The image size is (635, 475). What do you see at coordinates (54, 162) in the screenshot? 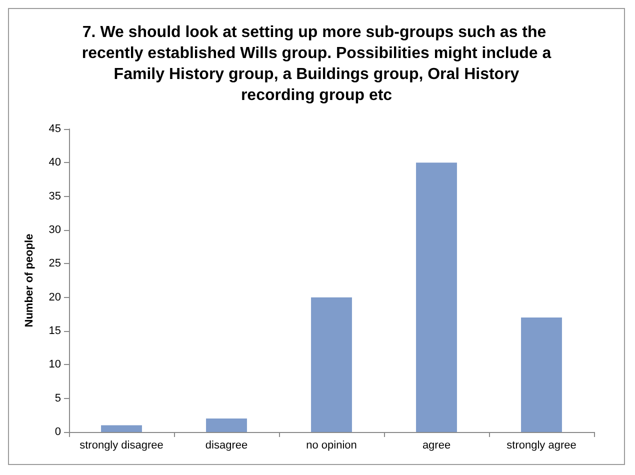
I see `y-tick-label: 40` at bounding box center [54, 162].